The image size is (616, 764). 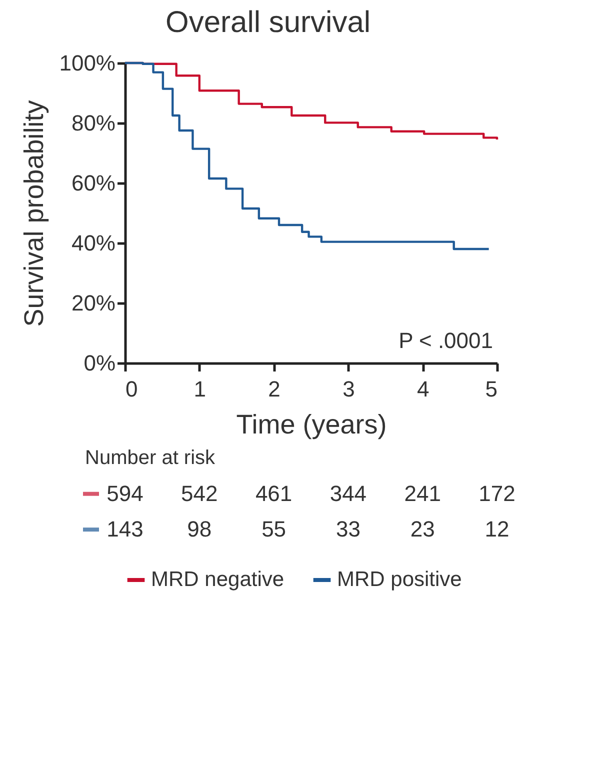 What do you see at coordinates (93, 303) in the screenshot?
I see `y-tick-label: 20%` at bounding box center [93, 303].